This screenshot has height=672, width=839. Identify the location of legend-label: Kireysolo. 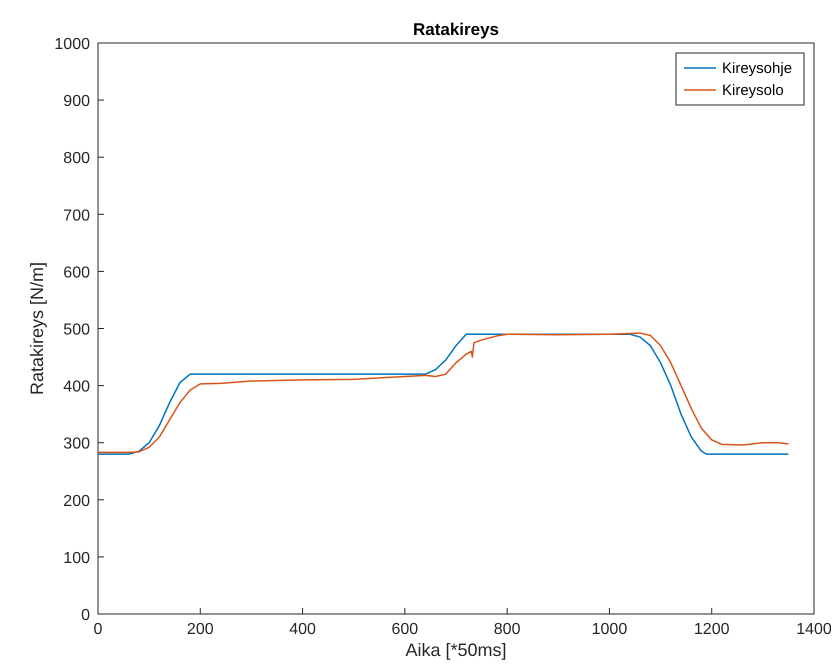
(753, 90).